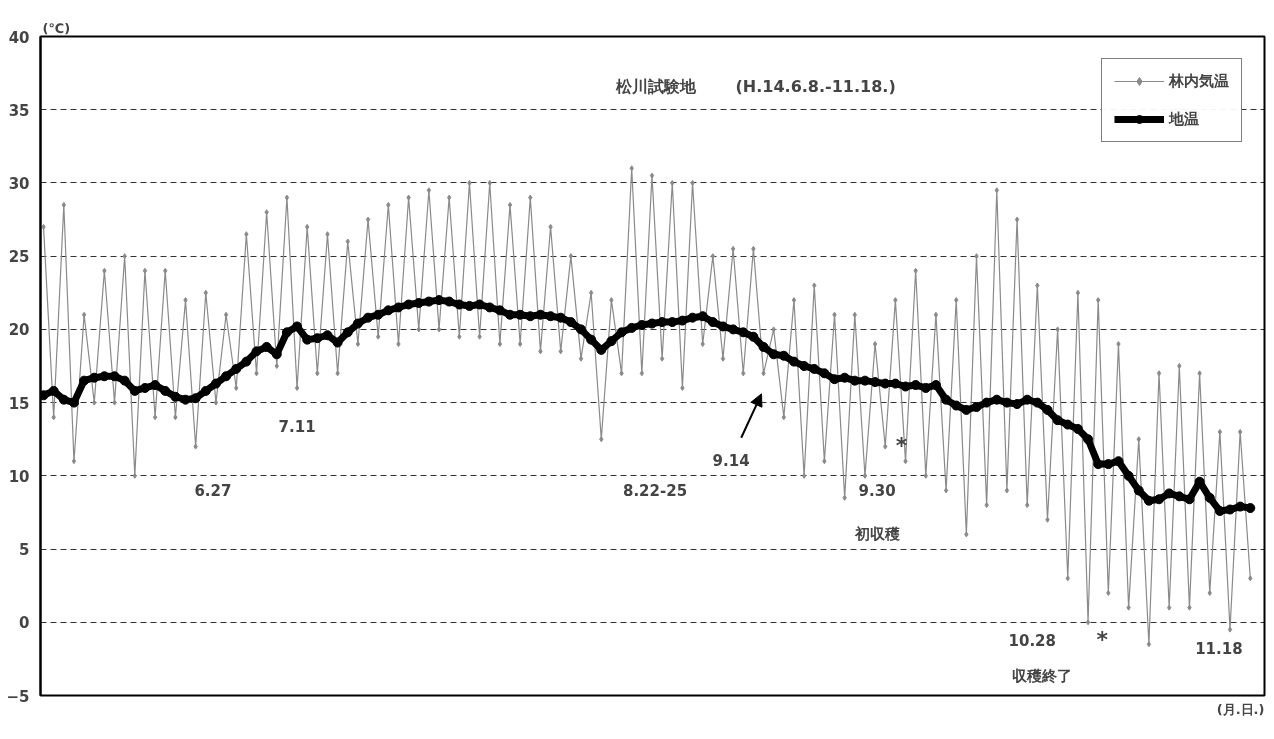 Image resolution: width=1274 pixels, height=739 pixels. Describe the element at coordinates (1219, 649) in the screenshot. I see `annotation: 11.18` at that location.